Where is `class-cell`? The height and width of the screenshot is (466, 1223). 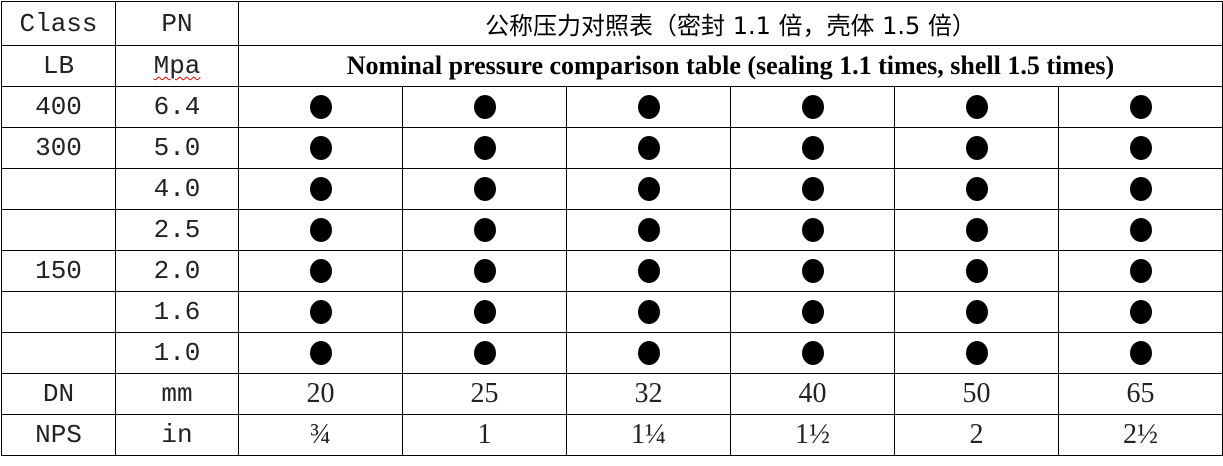
class-cell is located at coordinates (58, 312).